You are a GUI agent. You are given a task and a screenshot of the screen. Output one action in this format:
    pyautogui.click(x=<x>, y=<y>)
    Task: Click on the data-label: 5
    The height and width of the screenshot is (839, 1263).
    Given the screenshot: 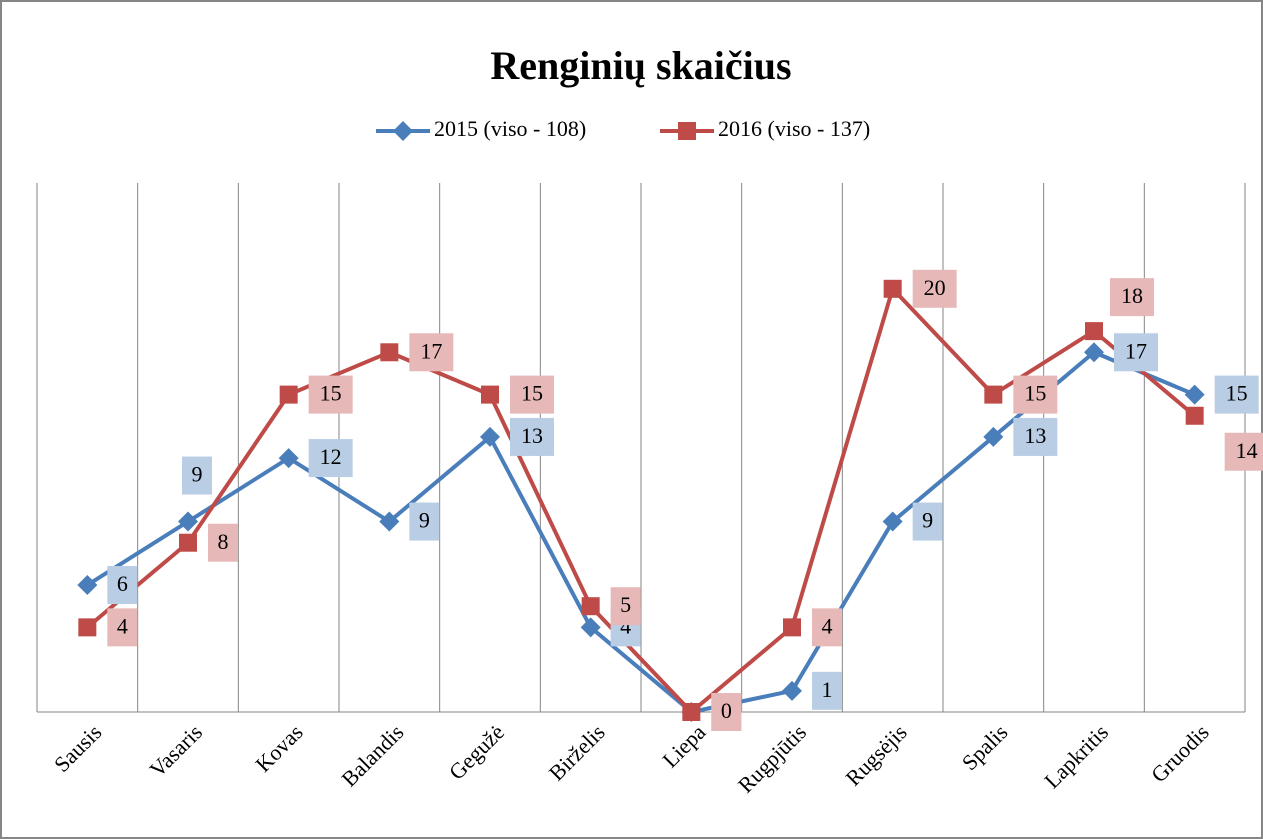 What is the action you would take?
    pyautogui.click(x=625, y=604)
    